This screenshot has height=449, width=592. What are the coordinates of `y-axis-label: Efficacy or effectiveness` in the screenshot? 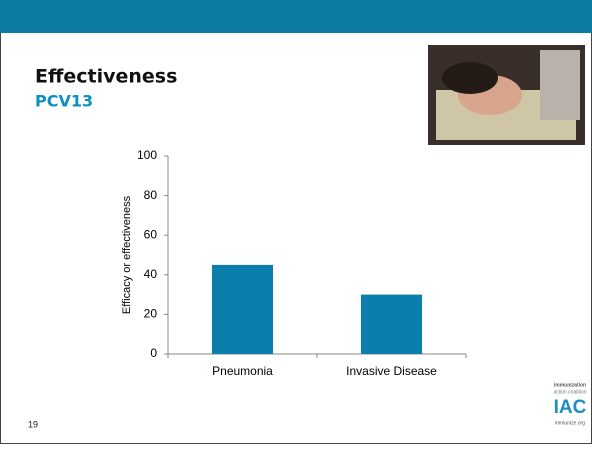 It's located at (127, 254).